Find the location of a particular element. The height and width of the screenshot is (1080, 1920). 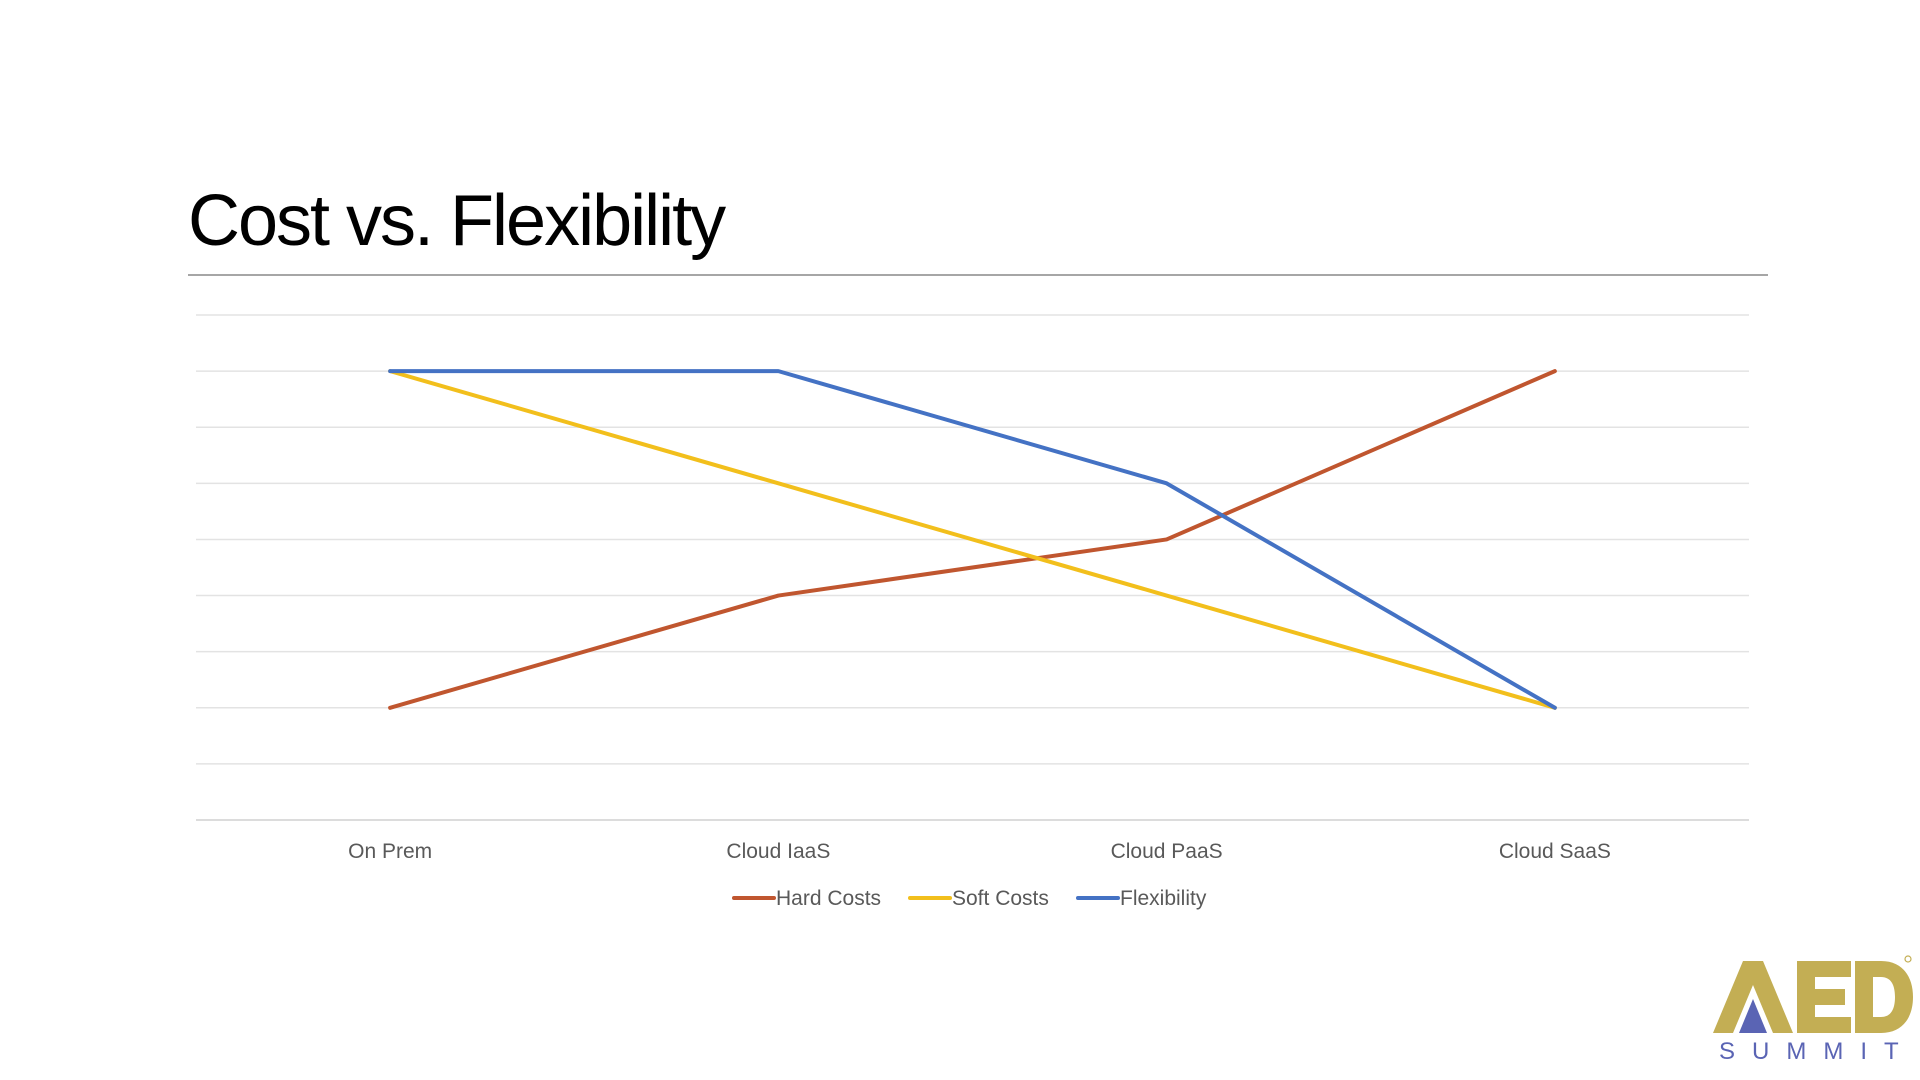

logo-letter-a is located at coordinates (1753, 997).